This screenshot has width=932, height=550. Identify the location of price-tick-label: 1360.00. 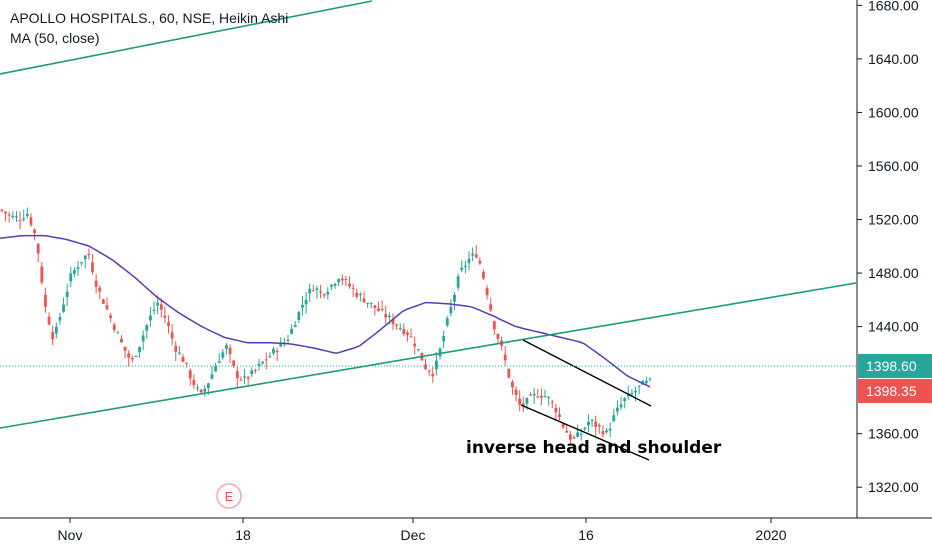
(893, 434).